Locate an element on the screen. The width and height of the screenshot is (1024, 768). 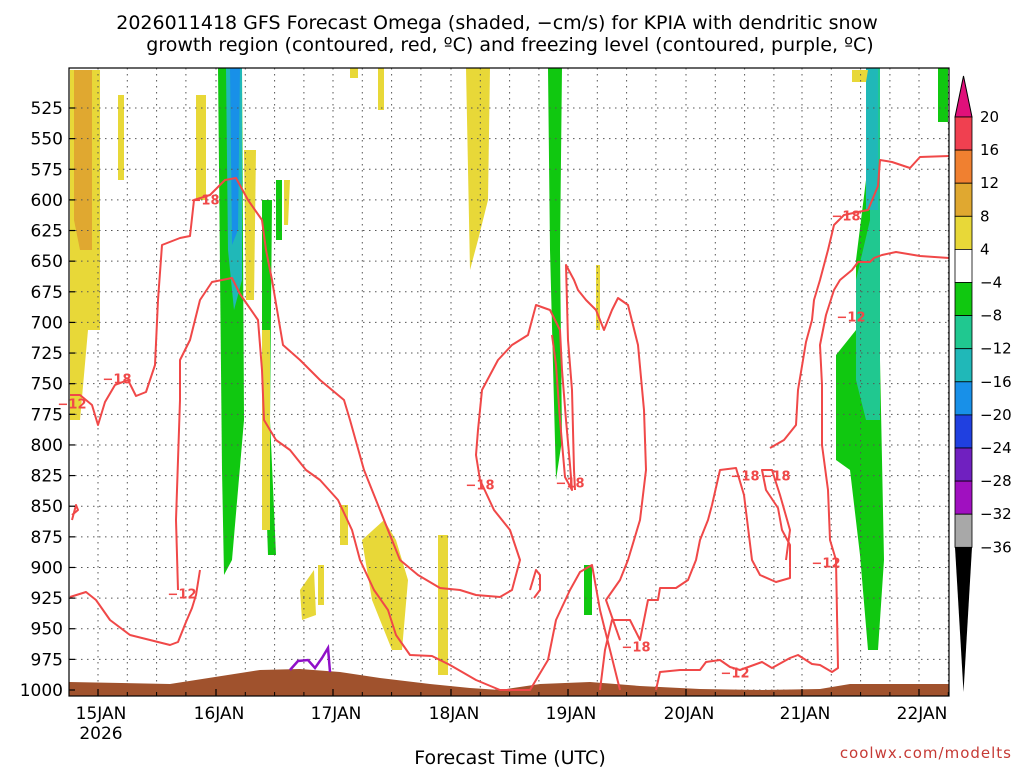
y-tick-label-750: 750 is located at coordinates (47, 385).